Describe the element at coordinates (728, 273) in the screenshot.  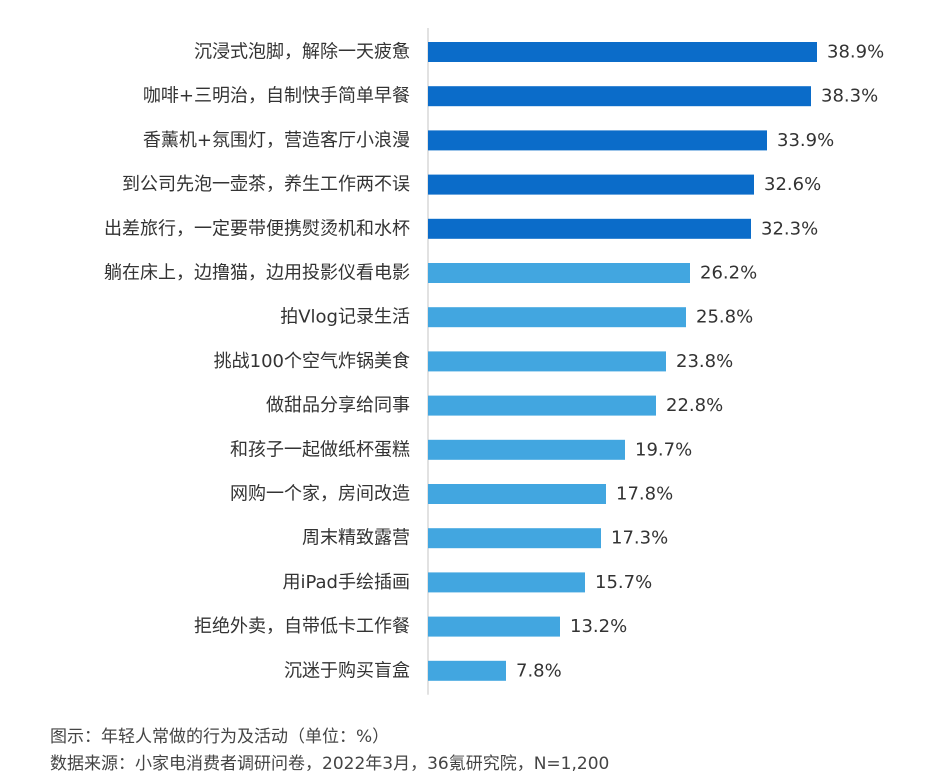
I see `data-label: 26.2%` at that location.